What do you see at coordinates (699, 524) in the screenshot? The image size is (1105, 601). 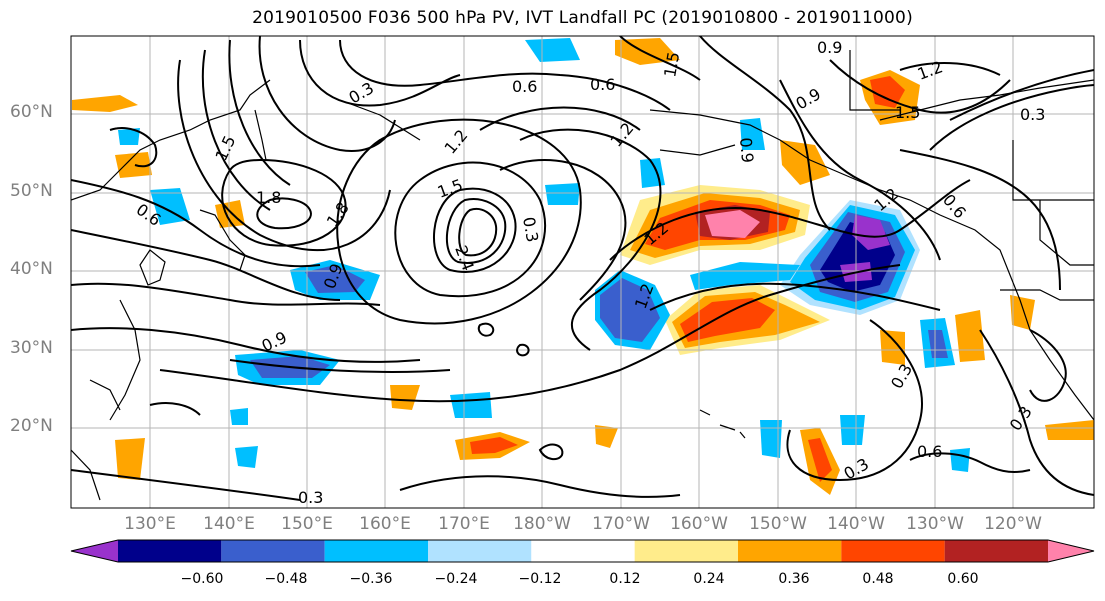 I see `lon-label: 160°W` at bounding box center [699, 524].